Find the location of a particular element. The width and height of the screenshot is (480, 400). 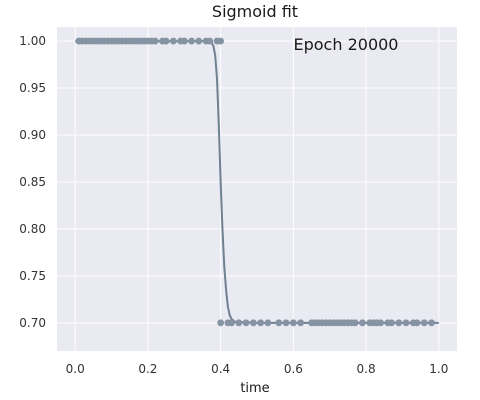

x-tick-labels: 0.0 0.2 0.4 0.6 0.8 1.0 is located at coordinates (257, 369).